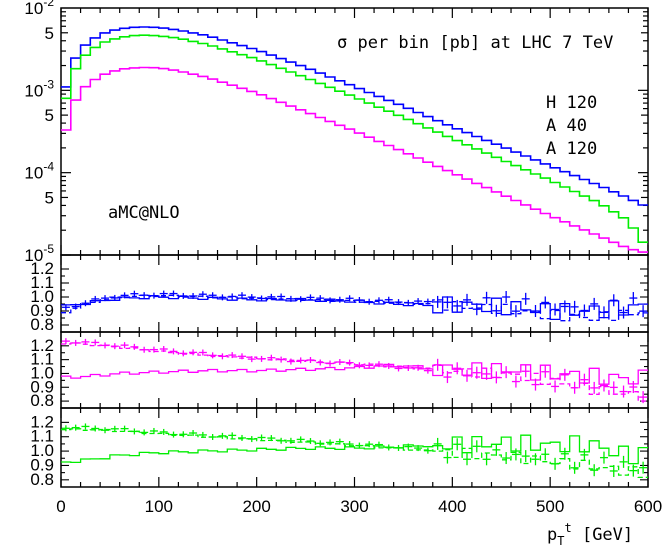  Describe the element at coordinates (159, 506) in the screenshot. I see `x-tick-label: 100` at that location.